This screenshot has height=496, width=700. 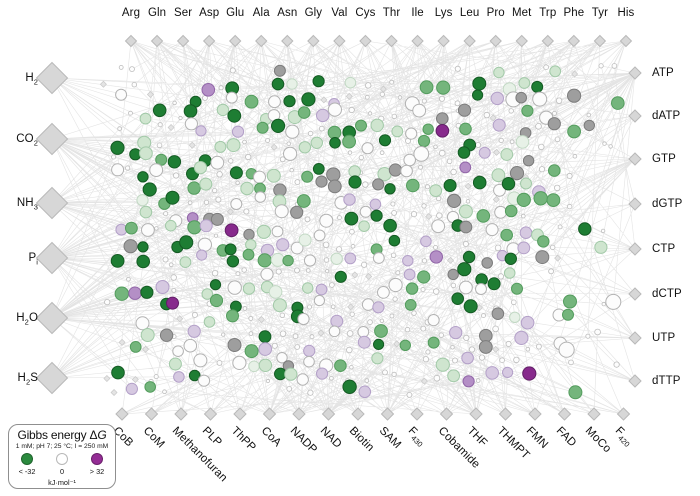 What do you see at coordinates (313, 41) in the screenshot?
I see `anchor-gly-diamond-icon` at bounding box center [313, 41].